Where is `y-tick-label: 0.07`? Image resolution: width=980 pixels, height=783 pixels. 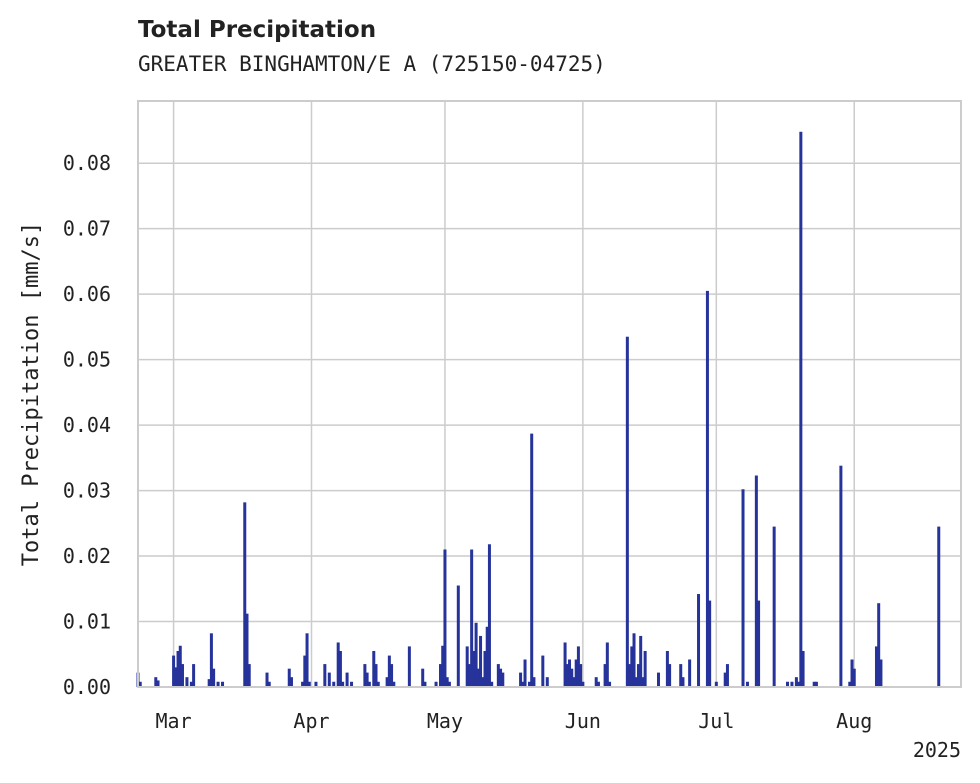
y-tick-label: 0.07 is located at coordinates (87, 229).